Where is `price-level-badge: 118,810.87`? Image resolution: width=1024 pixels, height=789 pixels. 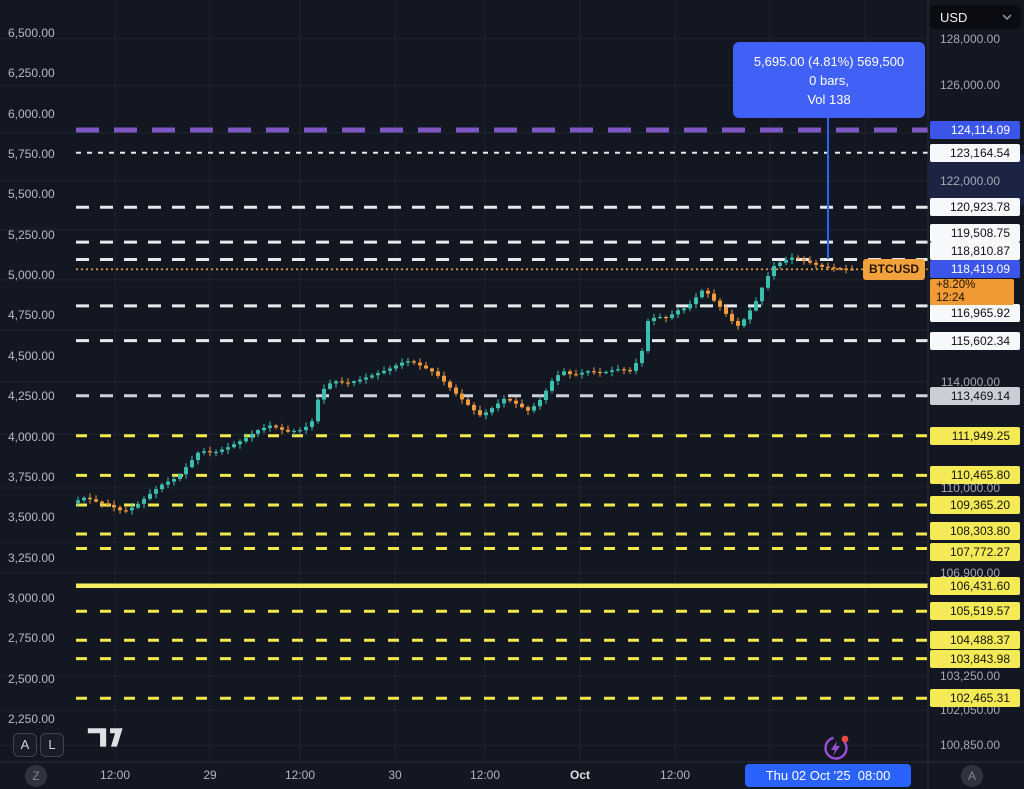
price-level-badge: 118,810.87 is located at coordinates (975, 250).